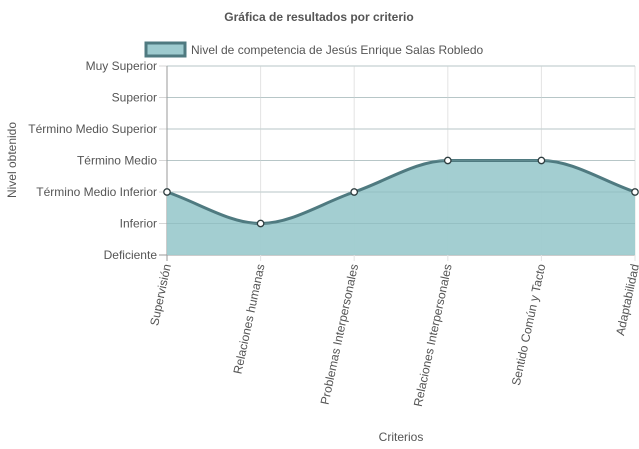 The image size is (639, 449). What do you see at coordinates (318, 17) in the screenshot?
I see `chart-title: Gráfica de resultados por criterio` at bounding box center [318, 17].